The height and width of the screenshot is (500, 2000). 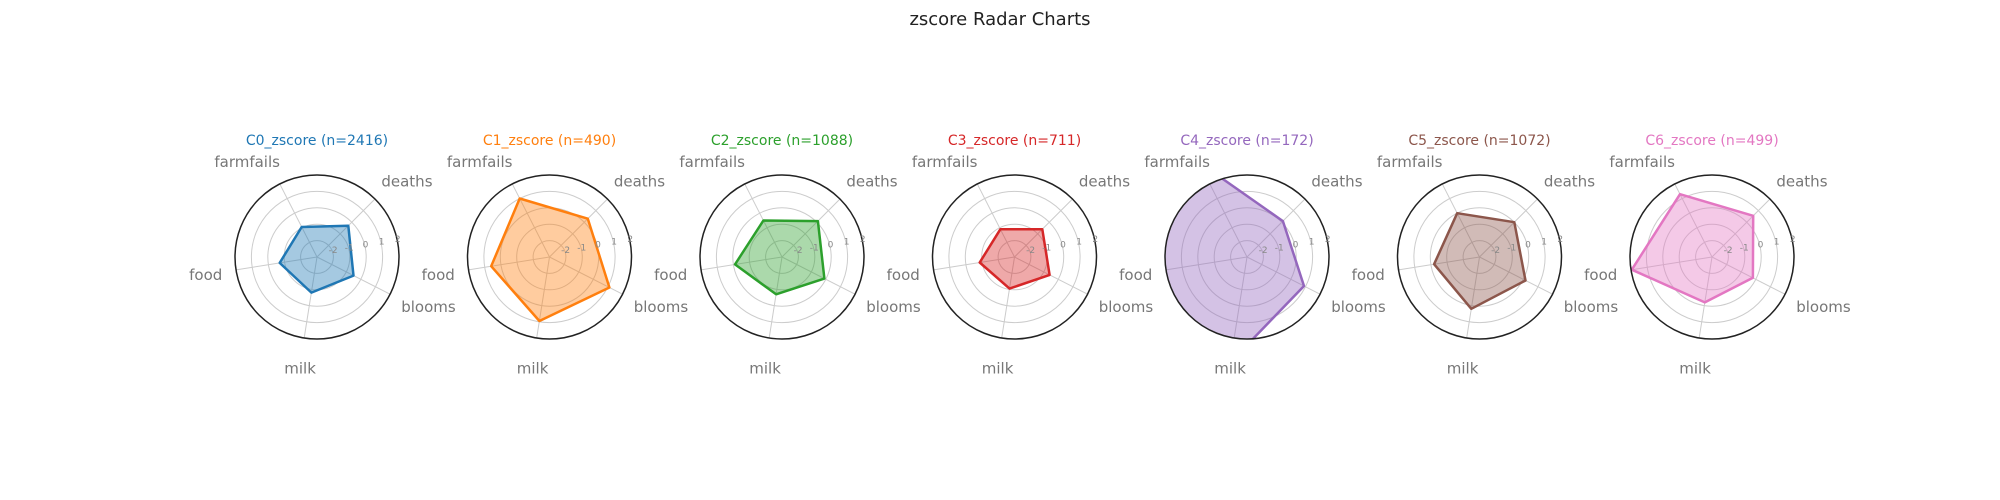 I want to click on panel-title: C5_zscore (n=1072), so click(x=1479, y=141).